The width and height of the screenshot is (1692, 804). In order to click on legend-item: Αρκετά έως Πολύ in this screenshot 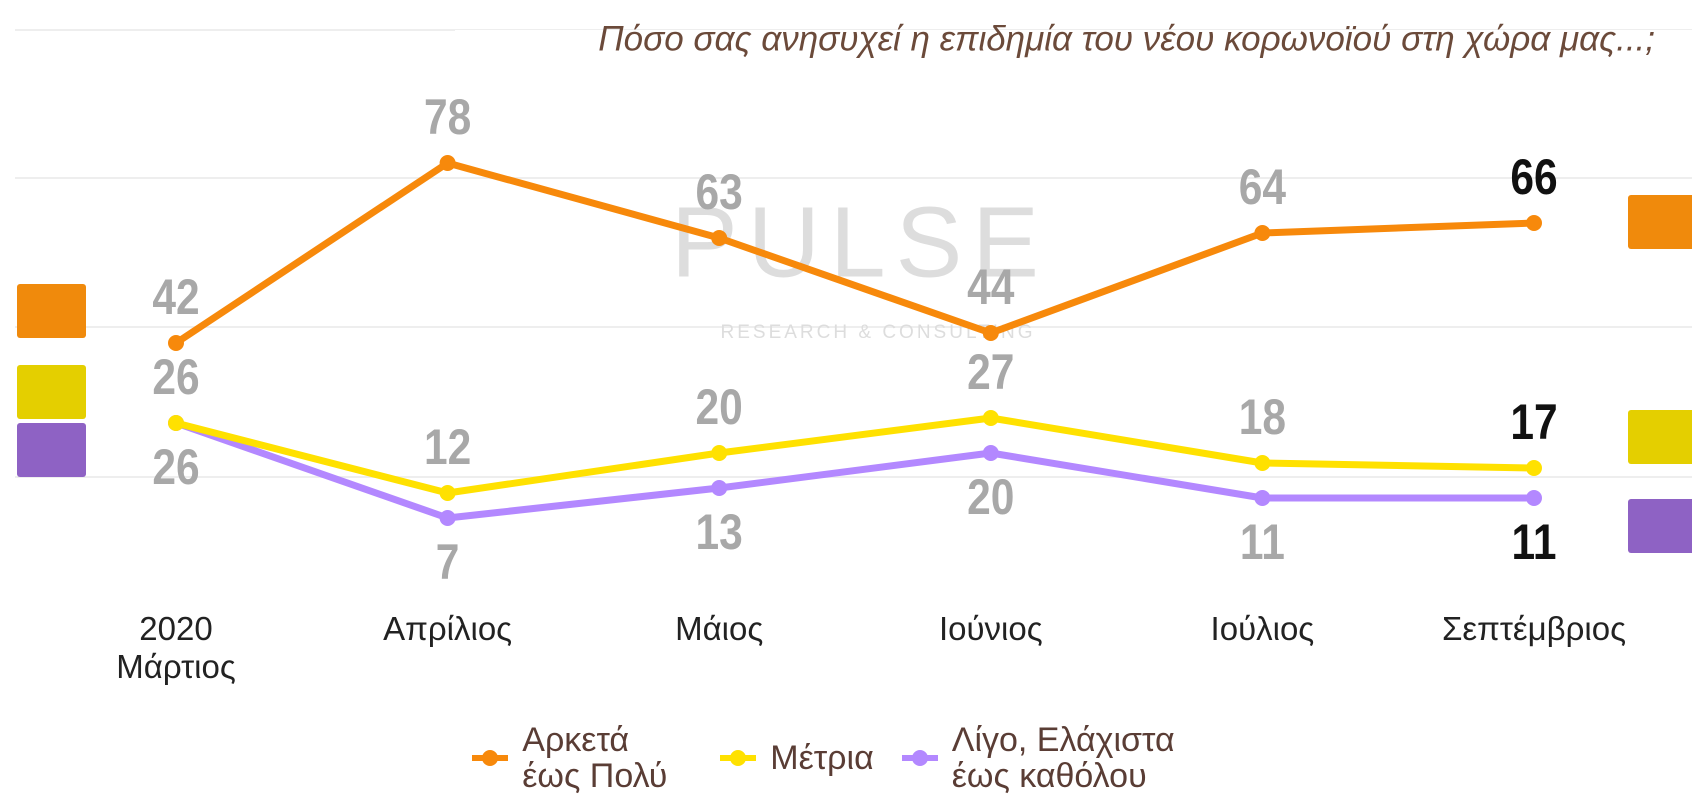, I will do `click(581, 758)`.